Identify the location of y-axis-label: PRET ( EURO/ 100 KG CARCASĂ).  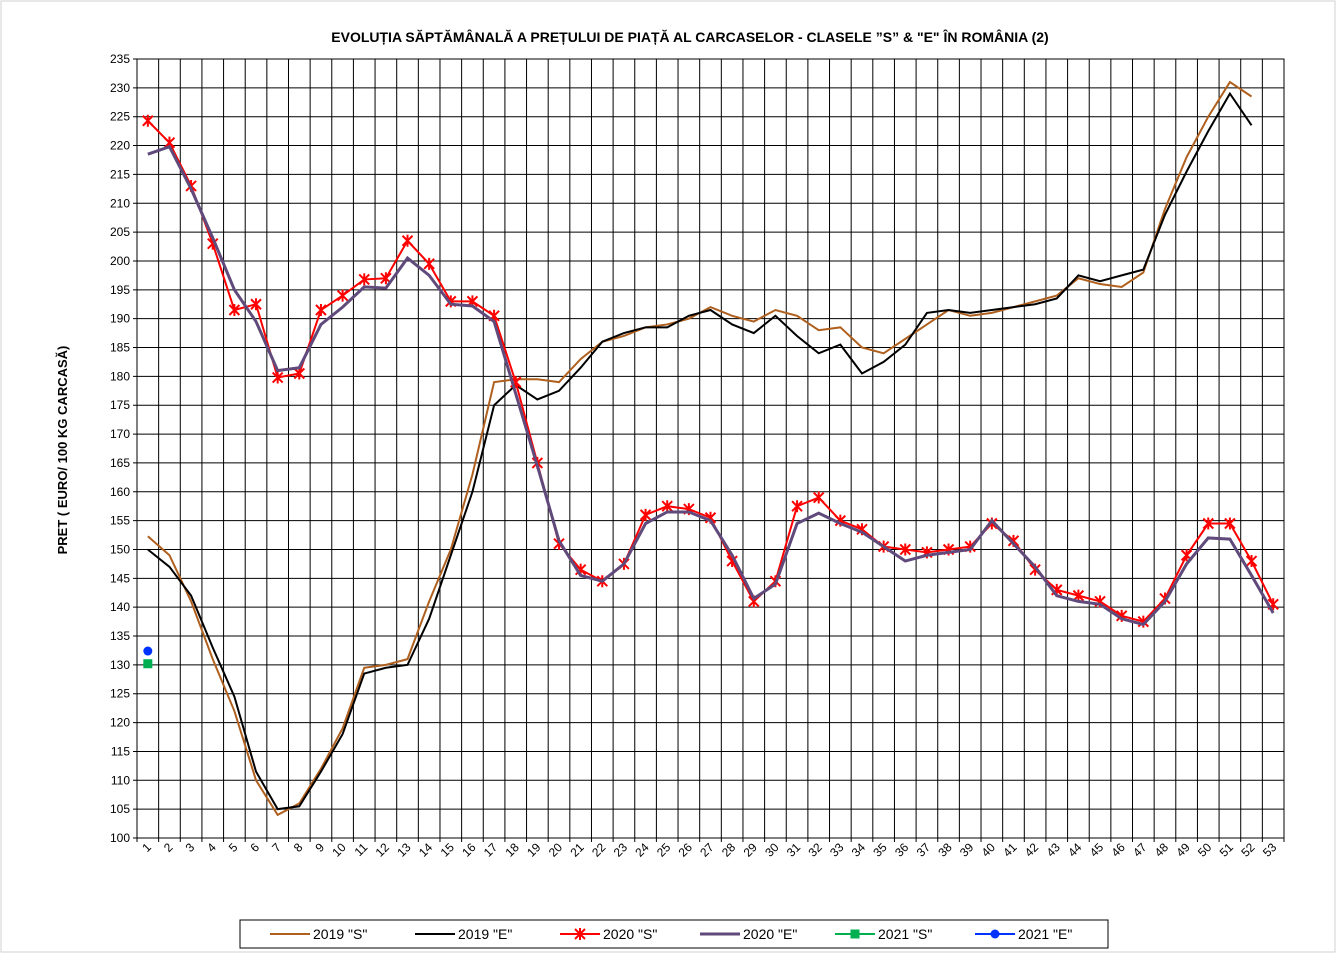
(62, 450).